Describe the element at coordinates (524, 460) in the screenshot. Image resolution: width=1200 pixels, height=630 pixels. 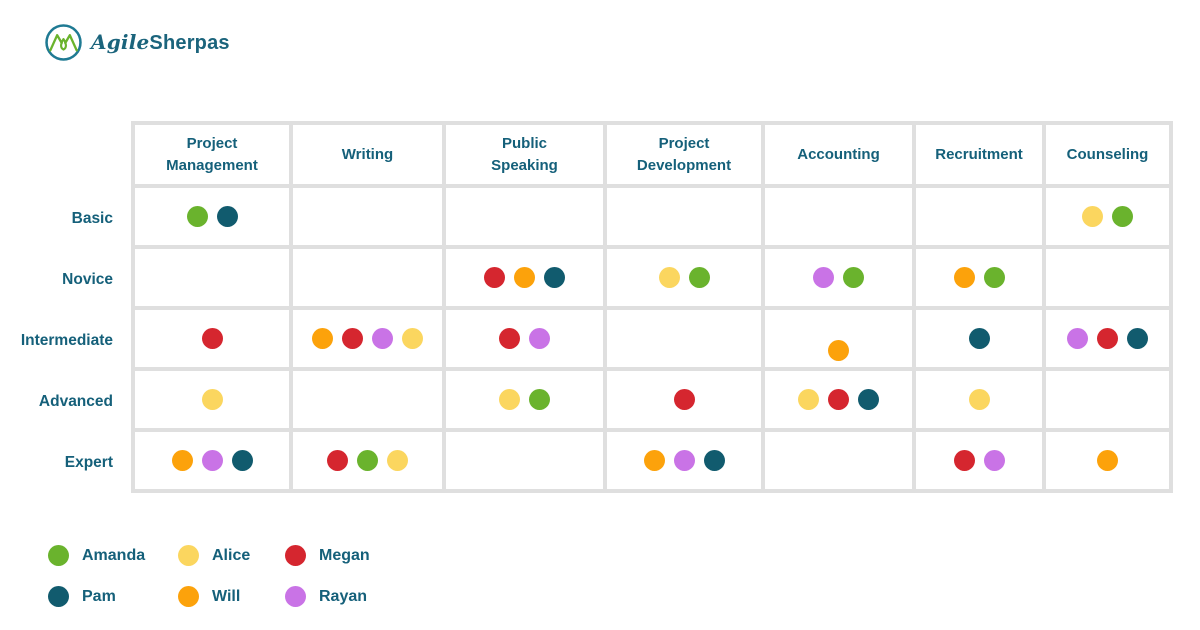
I see `matrix-cell-expert-public-speaking` at that location.